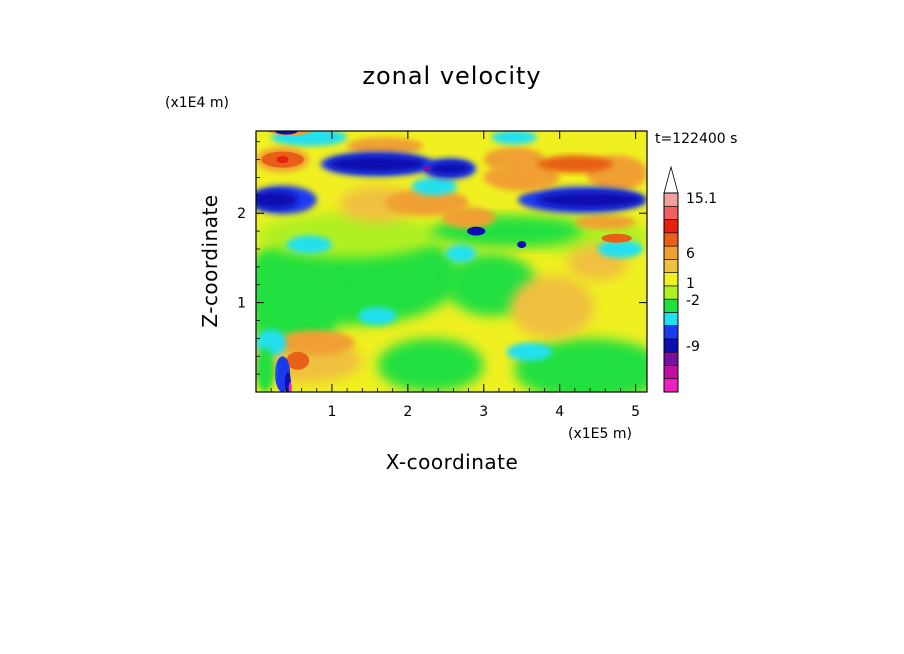 The height and width of the screenshot is (654, 904). Describe the element at coordinates (671, 179) in the screenshot. I see `colorbar-extend-arrow` at that location.